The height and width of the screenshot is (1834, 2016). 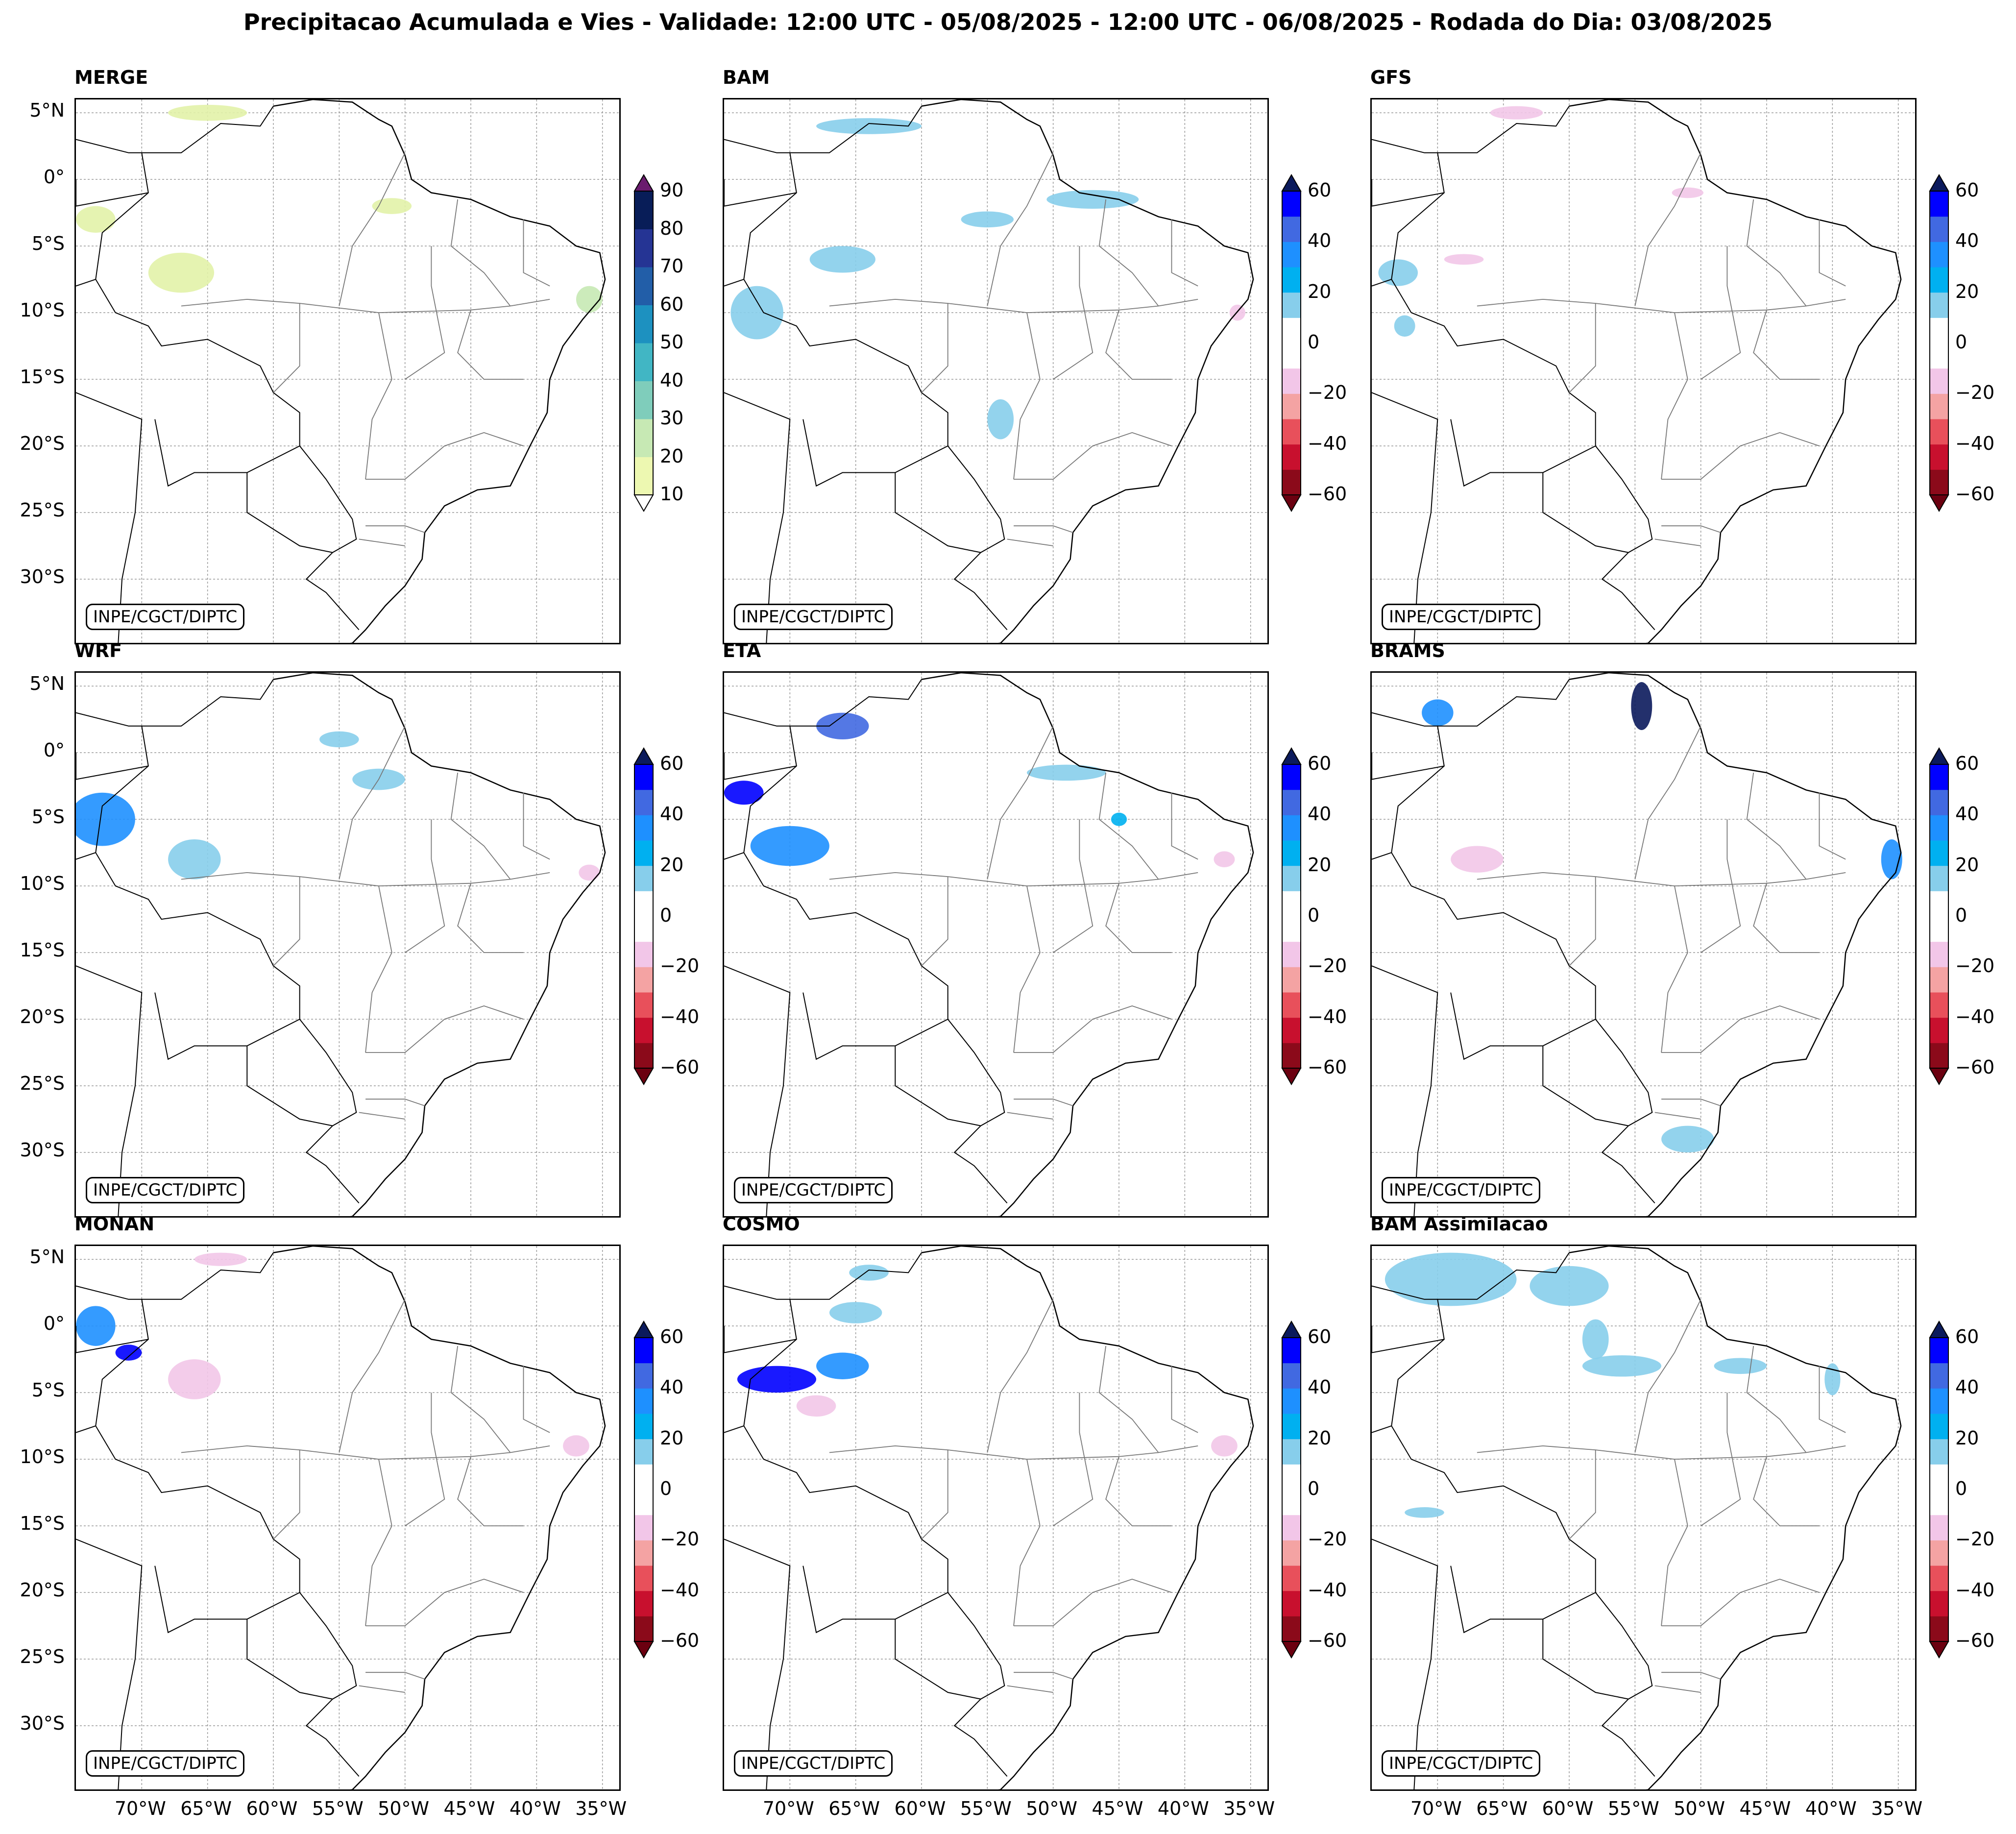 What do you see at coordinates (672, 228) in the screenshot?
I see `colorbar-tick-label: 80` at bounding box center [672, 228].